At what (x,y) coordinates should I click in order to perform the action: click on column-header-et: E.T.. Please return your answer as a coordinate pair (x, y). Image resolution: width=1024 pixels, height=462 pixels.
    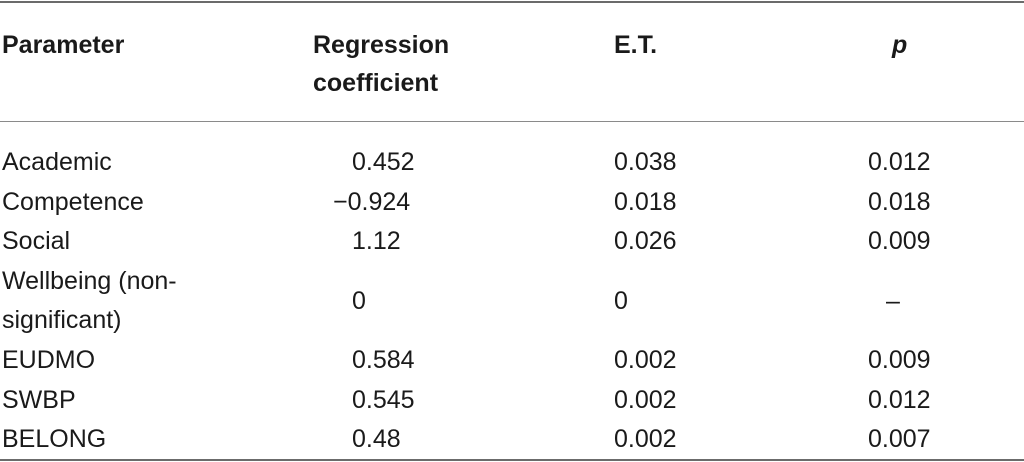
    Looking at the image, I should click on (636, 45).